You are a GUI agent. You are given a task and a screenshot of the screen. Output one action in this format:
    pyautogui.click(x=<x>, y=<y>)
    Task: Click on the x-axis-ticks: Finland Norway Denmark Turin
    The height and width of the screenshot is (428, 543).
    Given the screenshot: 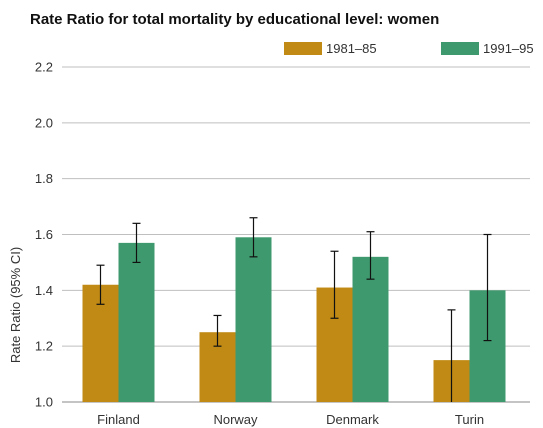 What is the action you would take?
    pyautogui.click(x=290, y=419)
    